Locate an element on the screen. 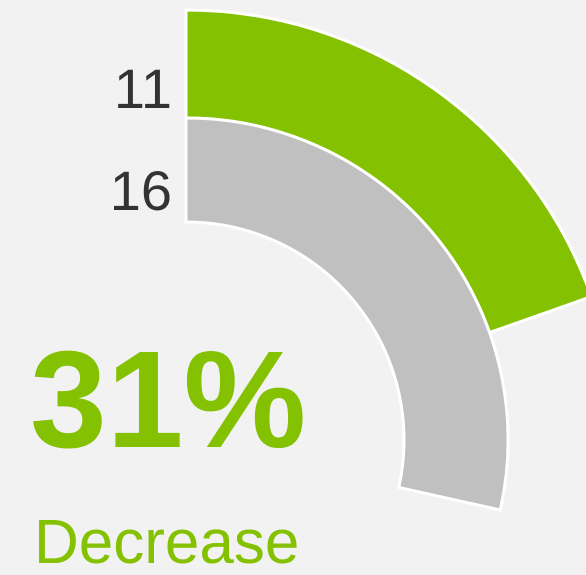 Image resolution: width=586 pixels, height=575 pixels. value-label: 16 is located at coordinates (141, 190).